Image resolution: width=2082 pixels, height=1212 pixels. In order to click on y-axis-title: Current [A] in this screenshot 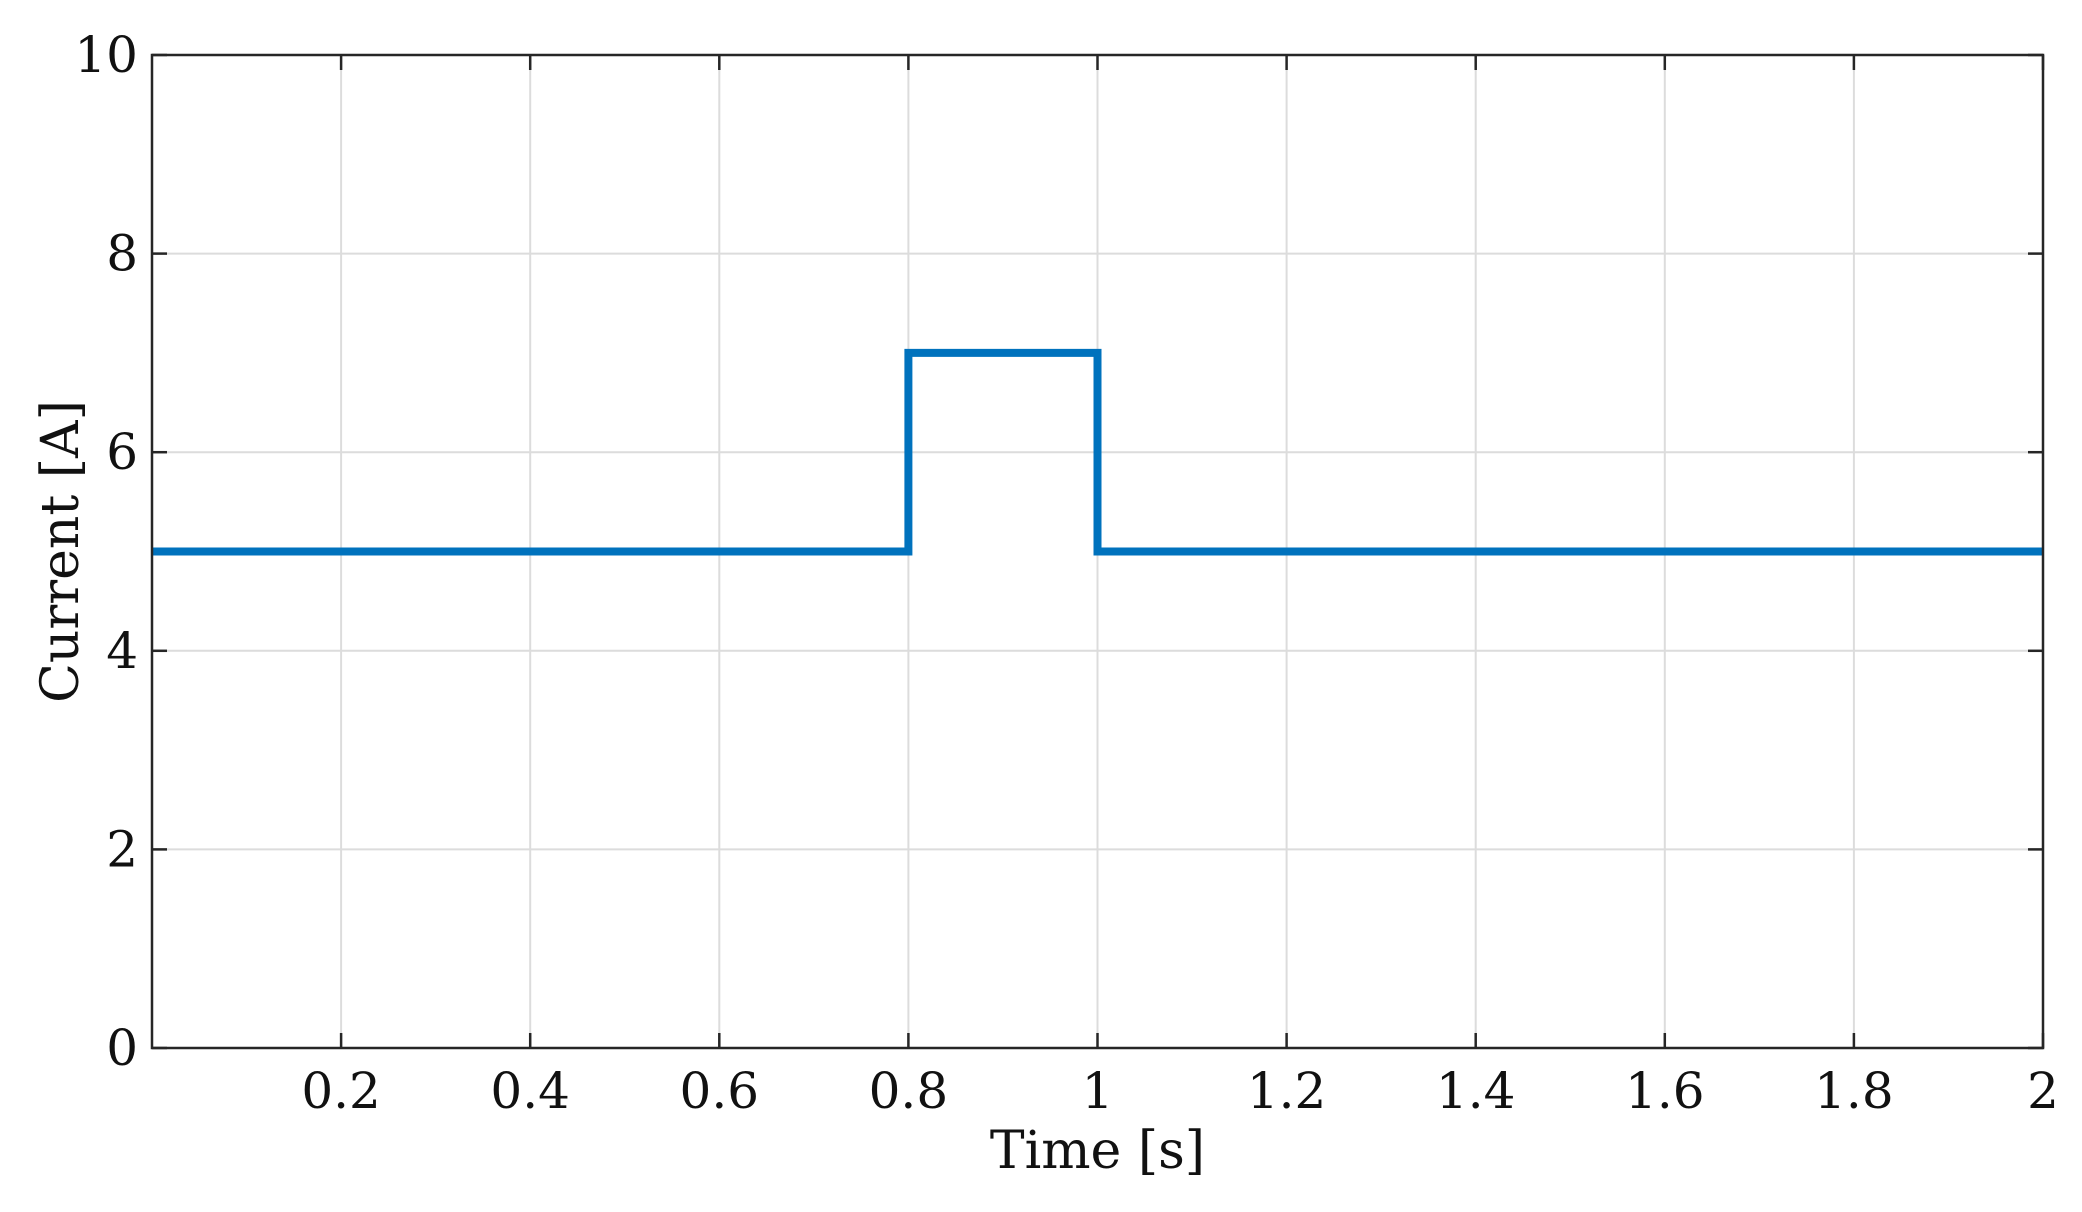, I will do `click(61, 551)`.